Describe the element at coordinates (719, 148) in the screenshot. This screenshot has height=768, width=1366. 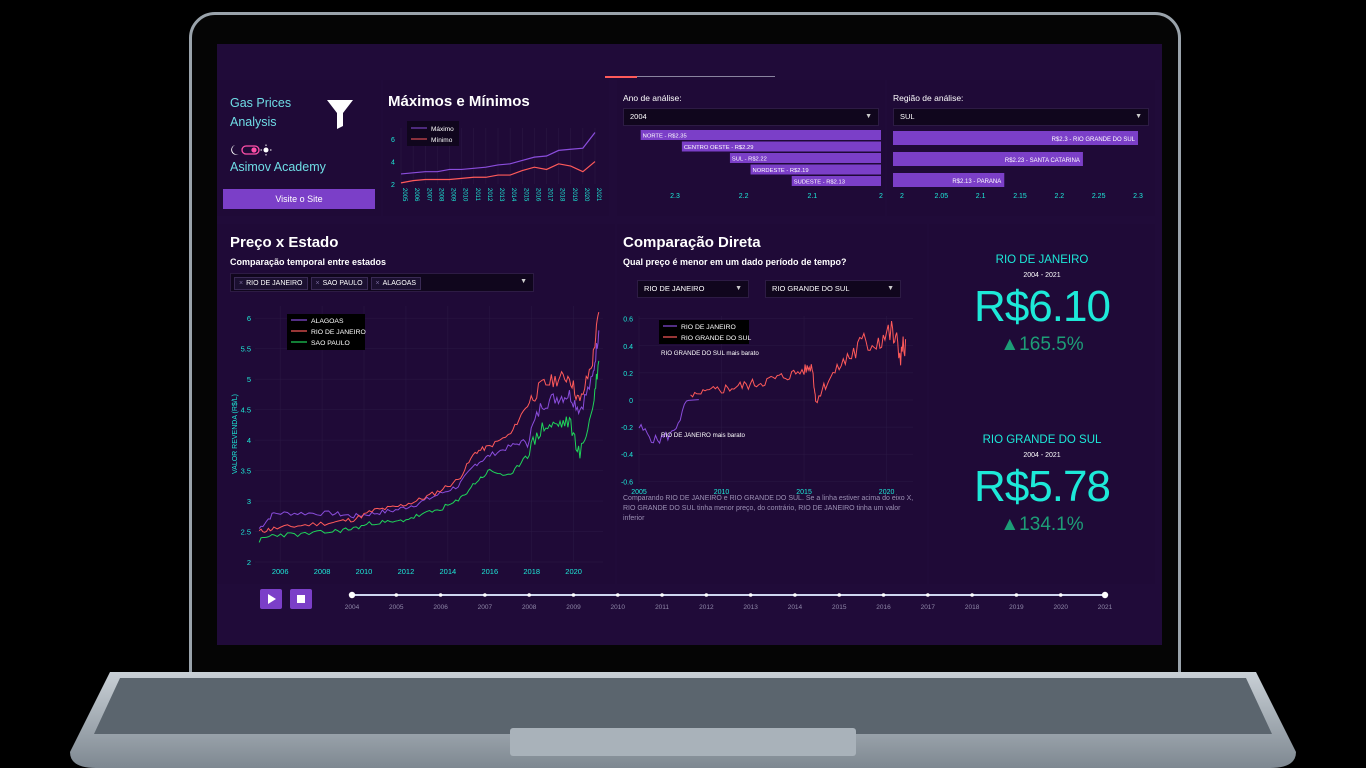
I see `bar-label: CENTRO OESTE - R$2.29` at that location.